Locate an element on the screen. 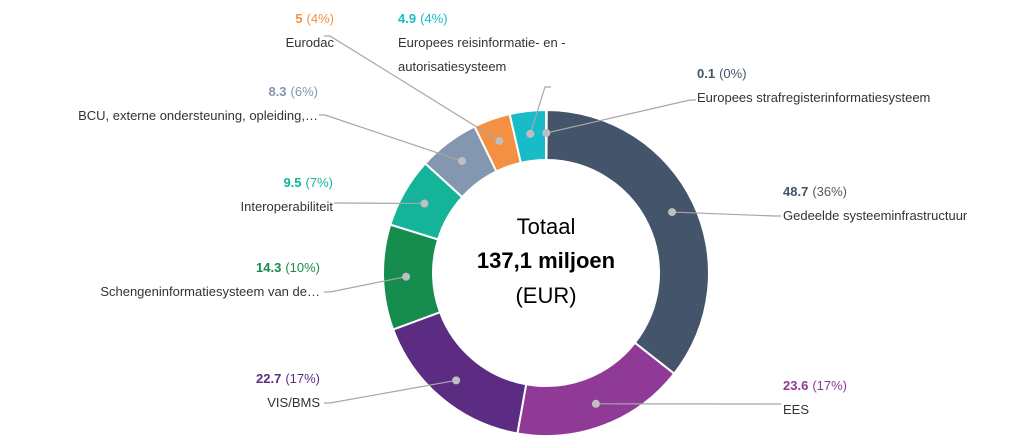 Image resolution: width=1026 pixels, height=436 pixels. category-line: EES is located at coordinates (796, 409).